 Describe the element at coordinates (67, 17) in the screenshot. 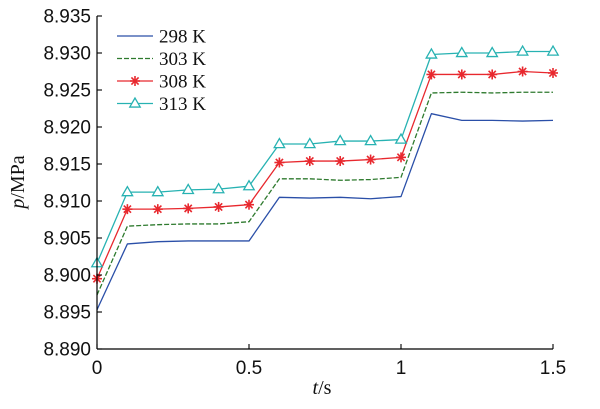

I see `y-tick-label: 8.935` at that location.